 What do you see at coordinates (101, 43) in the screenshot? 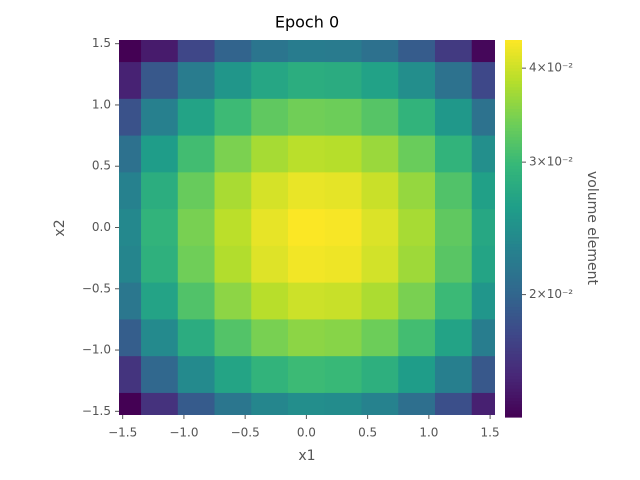
I see `y-tick-label: 1.5` at bounding box center [101, 43].